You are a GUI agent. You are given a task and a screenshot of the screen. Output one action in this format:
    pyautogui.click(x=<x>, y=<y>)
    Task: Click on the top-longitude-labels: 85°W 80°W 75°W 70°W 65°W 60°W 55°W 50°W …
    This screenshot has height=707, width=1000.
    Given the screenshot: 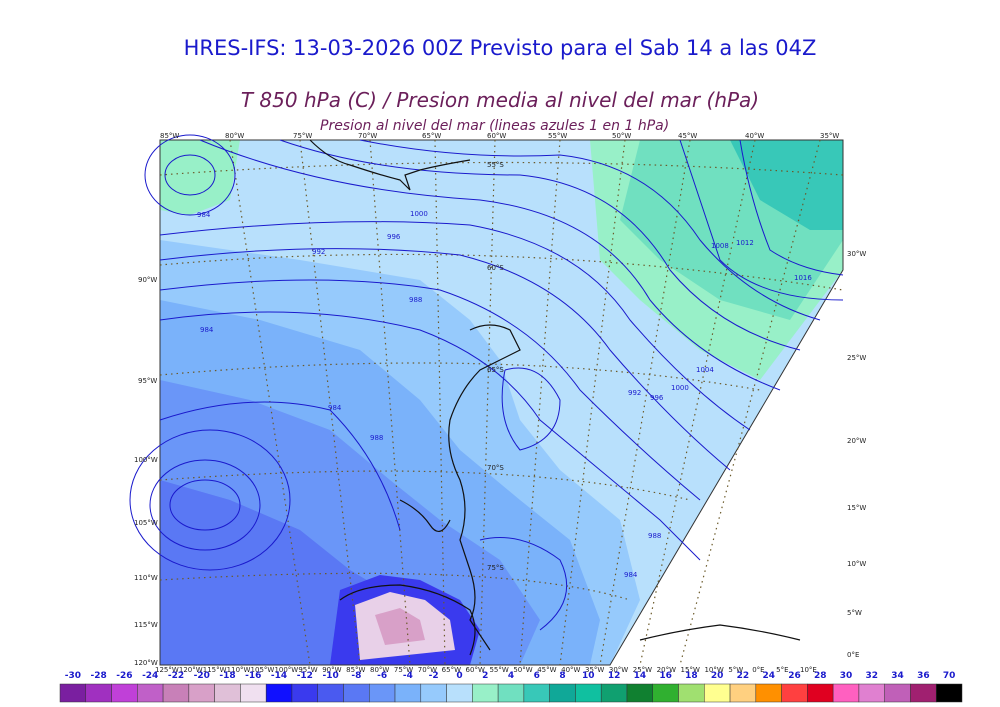 What is the action you would take?
    pyautogui.click(x=499, y=136)
    